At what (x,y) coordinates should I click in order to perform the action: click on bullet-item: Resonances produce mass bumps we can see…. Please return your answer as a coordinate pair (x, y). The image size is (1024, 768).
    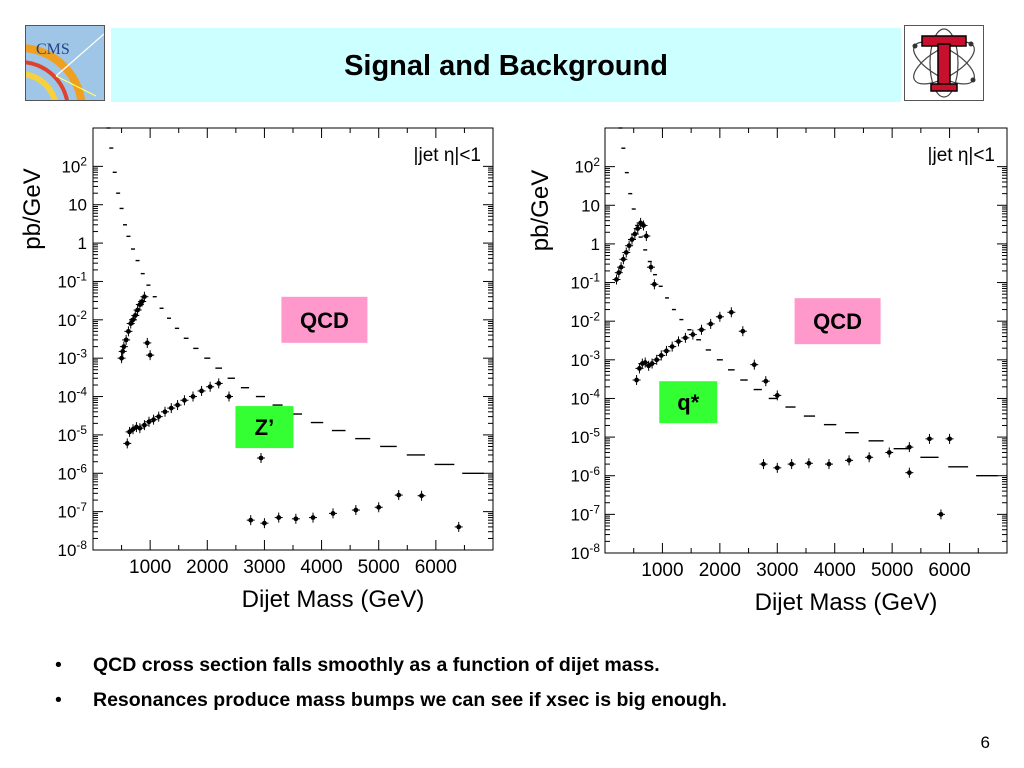
    Looking at the image, I should click on (391, 700).